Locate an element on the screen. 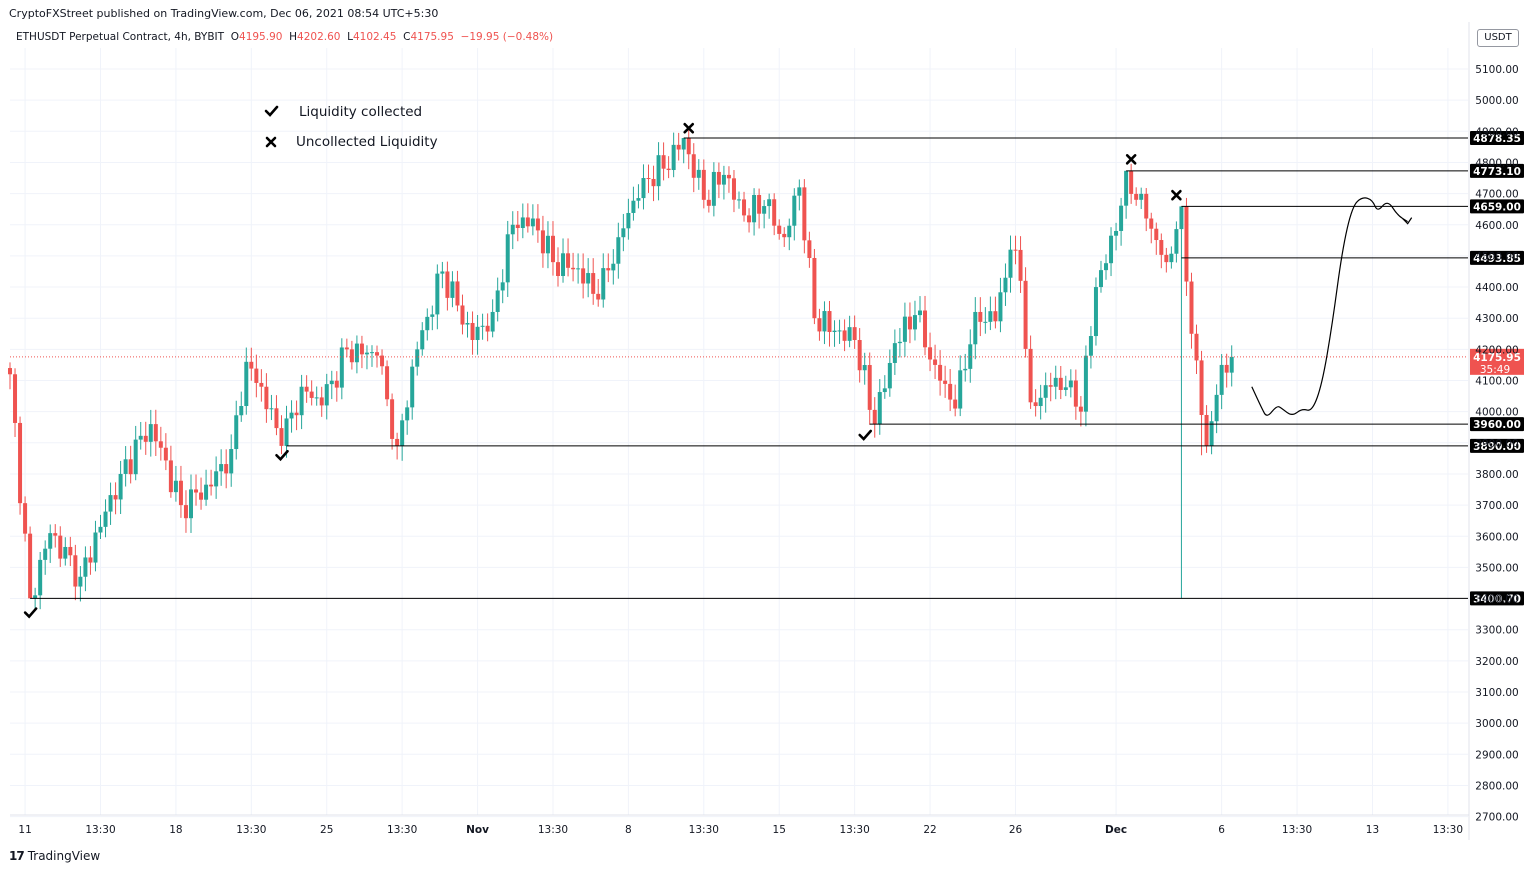 The image size is (1536, 872). x-tick-label: Dec is located at coordinates (1116, 830).